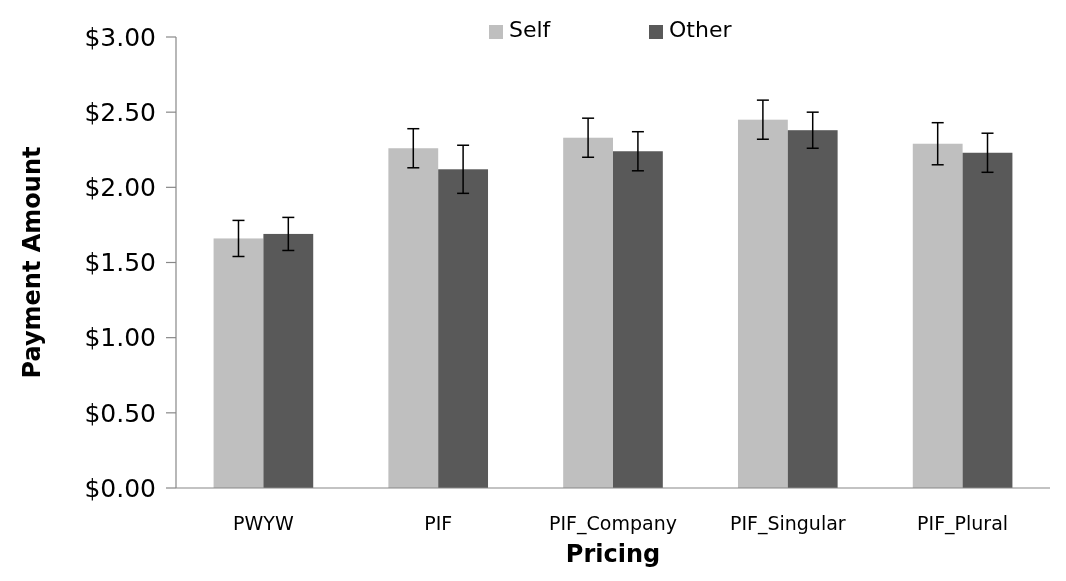 The image size is (1066, 581). What do you see at coordinates (963, 523) in the screenshot?
I see `x-tick-label: PIF_Plural` at bounding box center [963, 523].